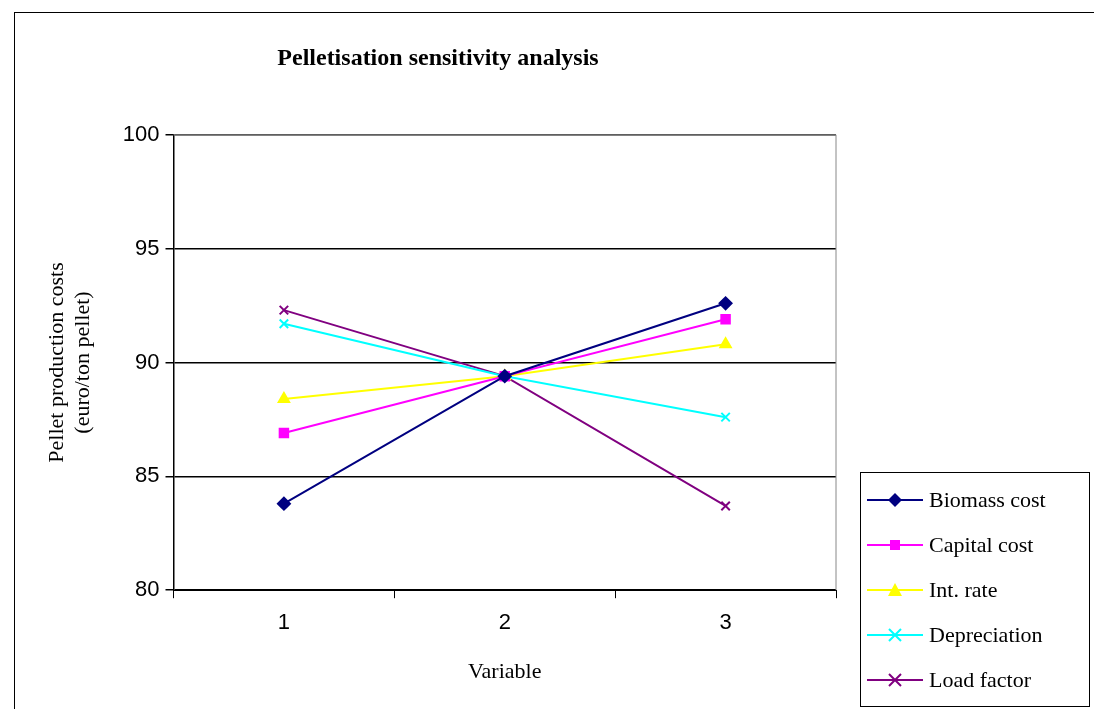 Image resolution: width=1094 pixels, height=709 pixels. What do you see at coordinates (980, 679) in the screenshot?
I see `legend-label: Load factor` at bounding box center [980, 679].